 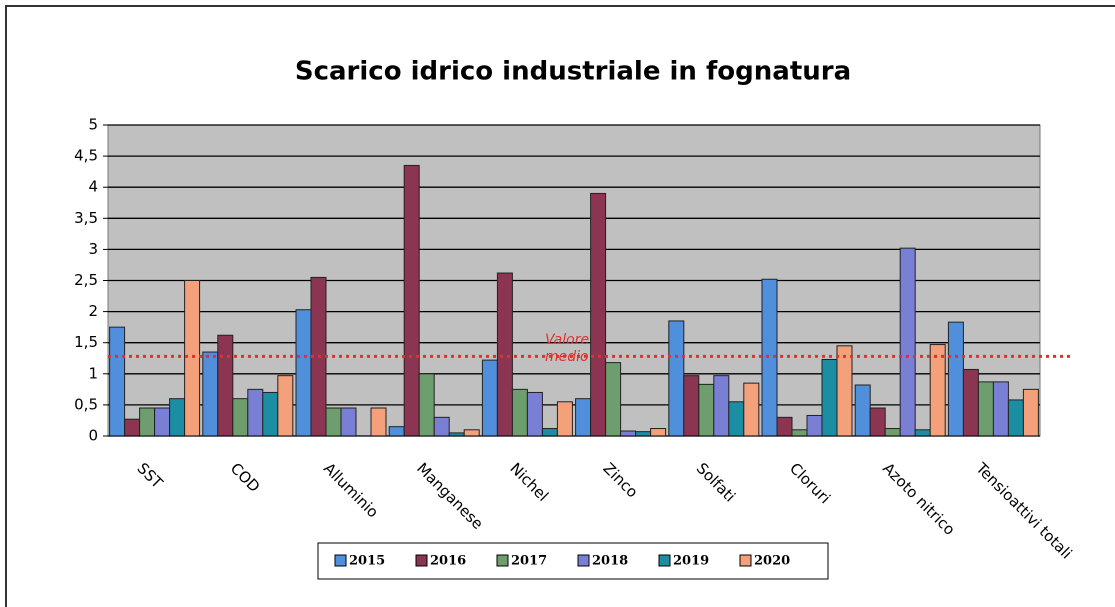 What do you see at coordinates (529, 482) in the screenshot?
I see `x-tick-label: Nichel` at bounding box center [529, 482].